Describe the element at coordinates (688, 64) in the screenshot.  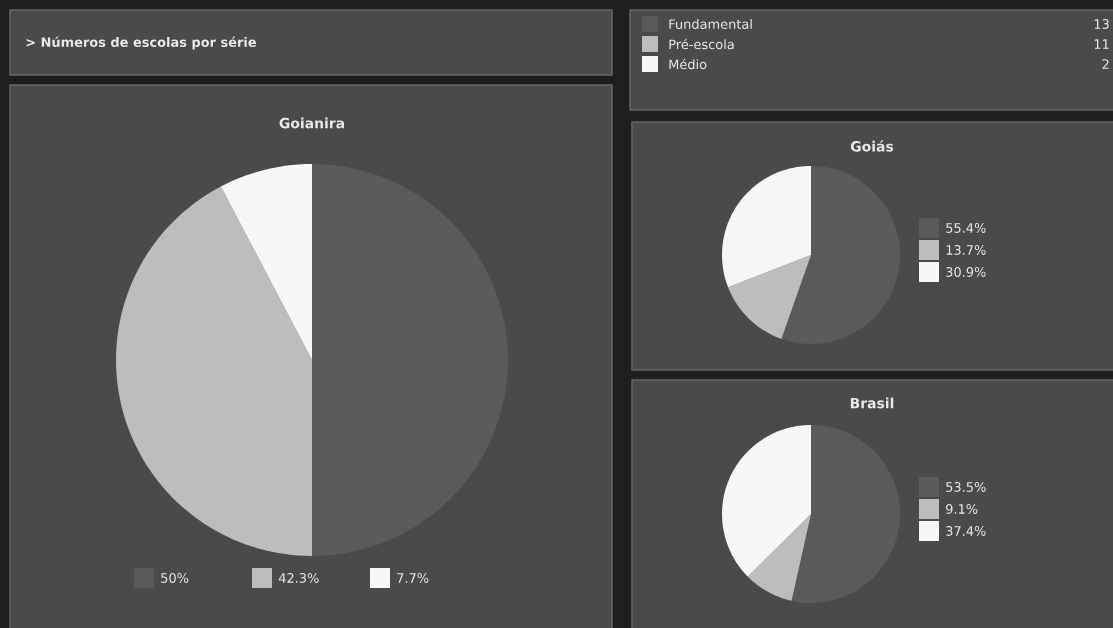
I see `category-label: Médio` at that location.